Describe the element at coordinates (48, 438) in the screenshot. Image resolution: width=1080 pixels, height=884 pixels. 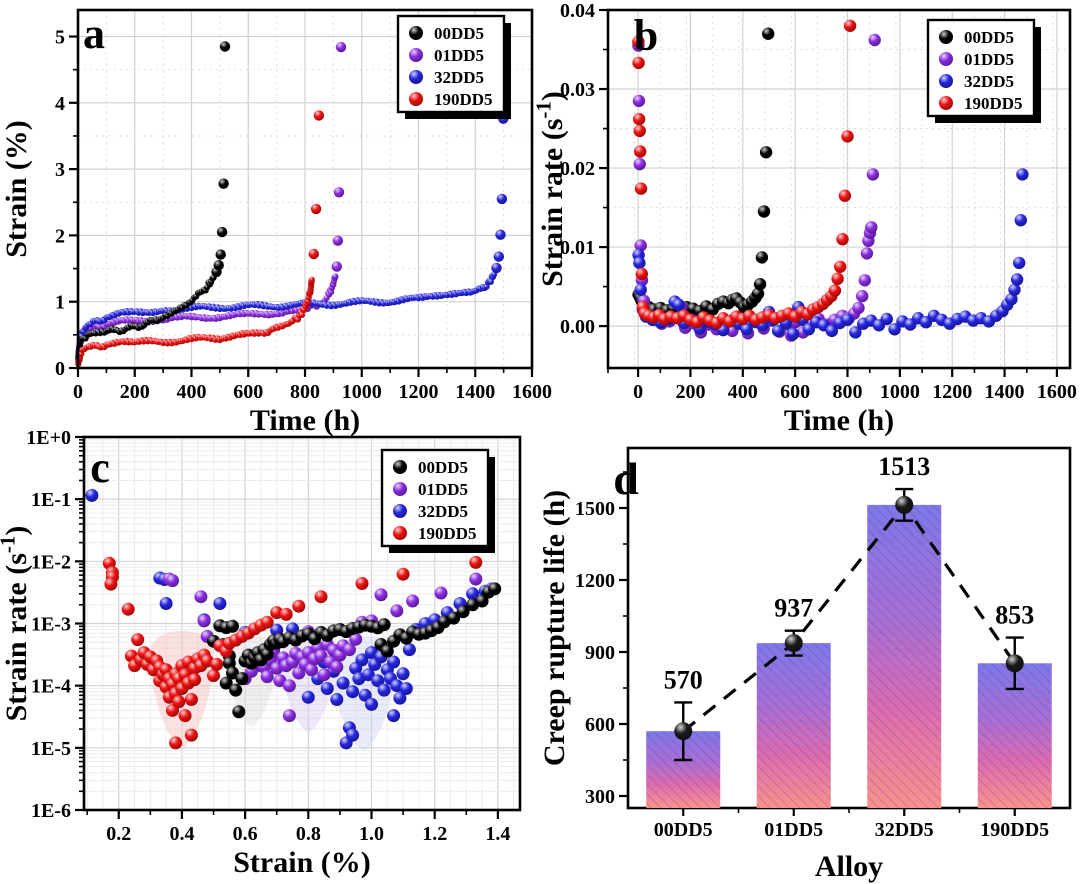
I see `svg-text: 1E+0` at that location.